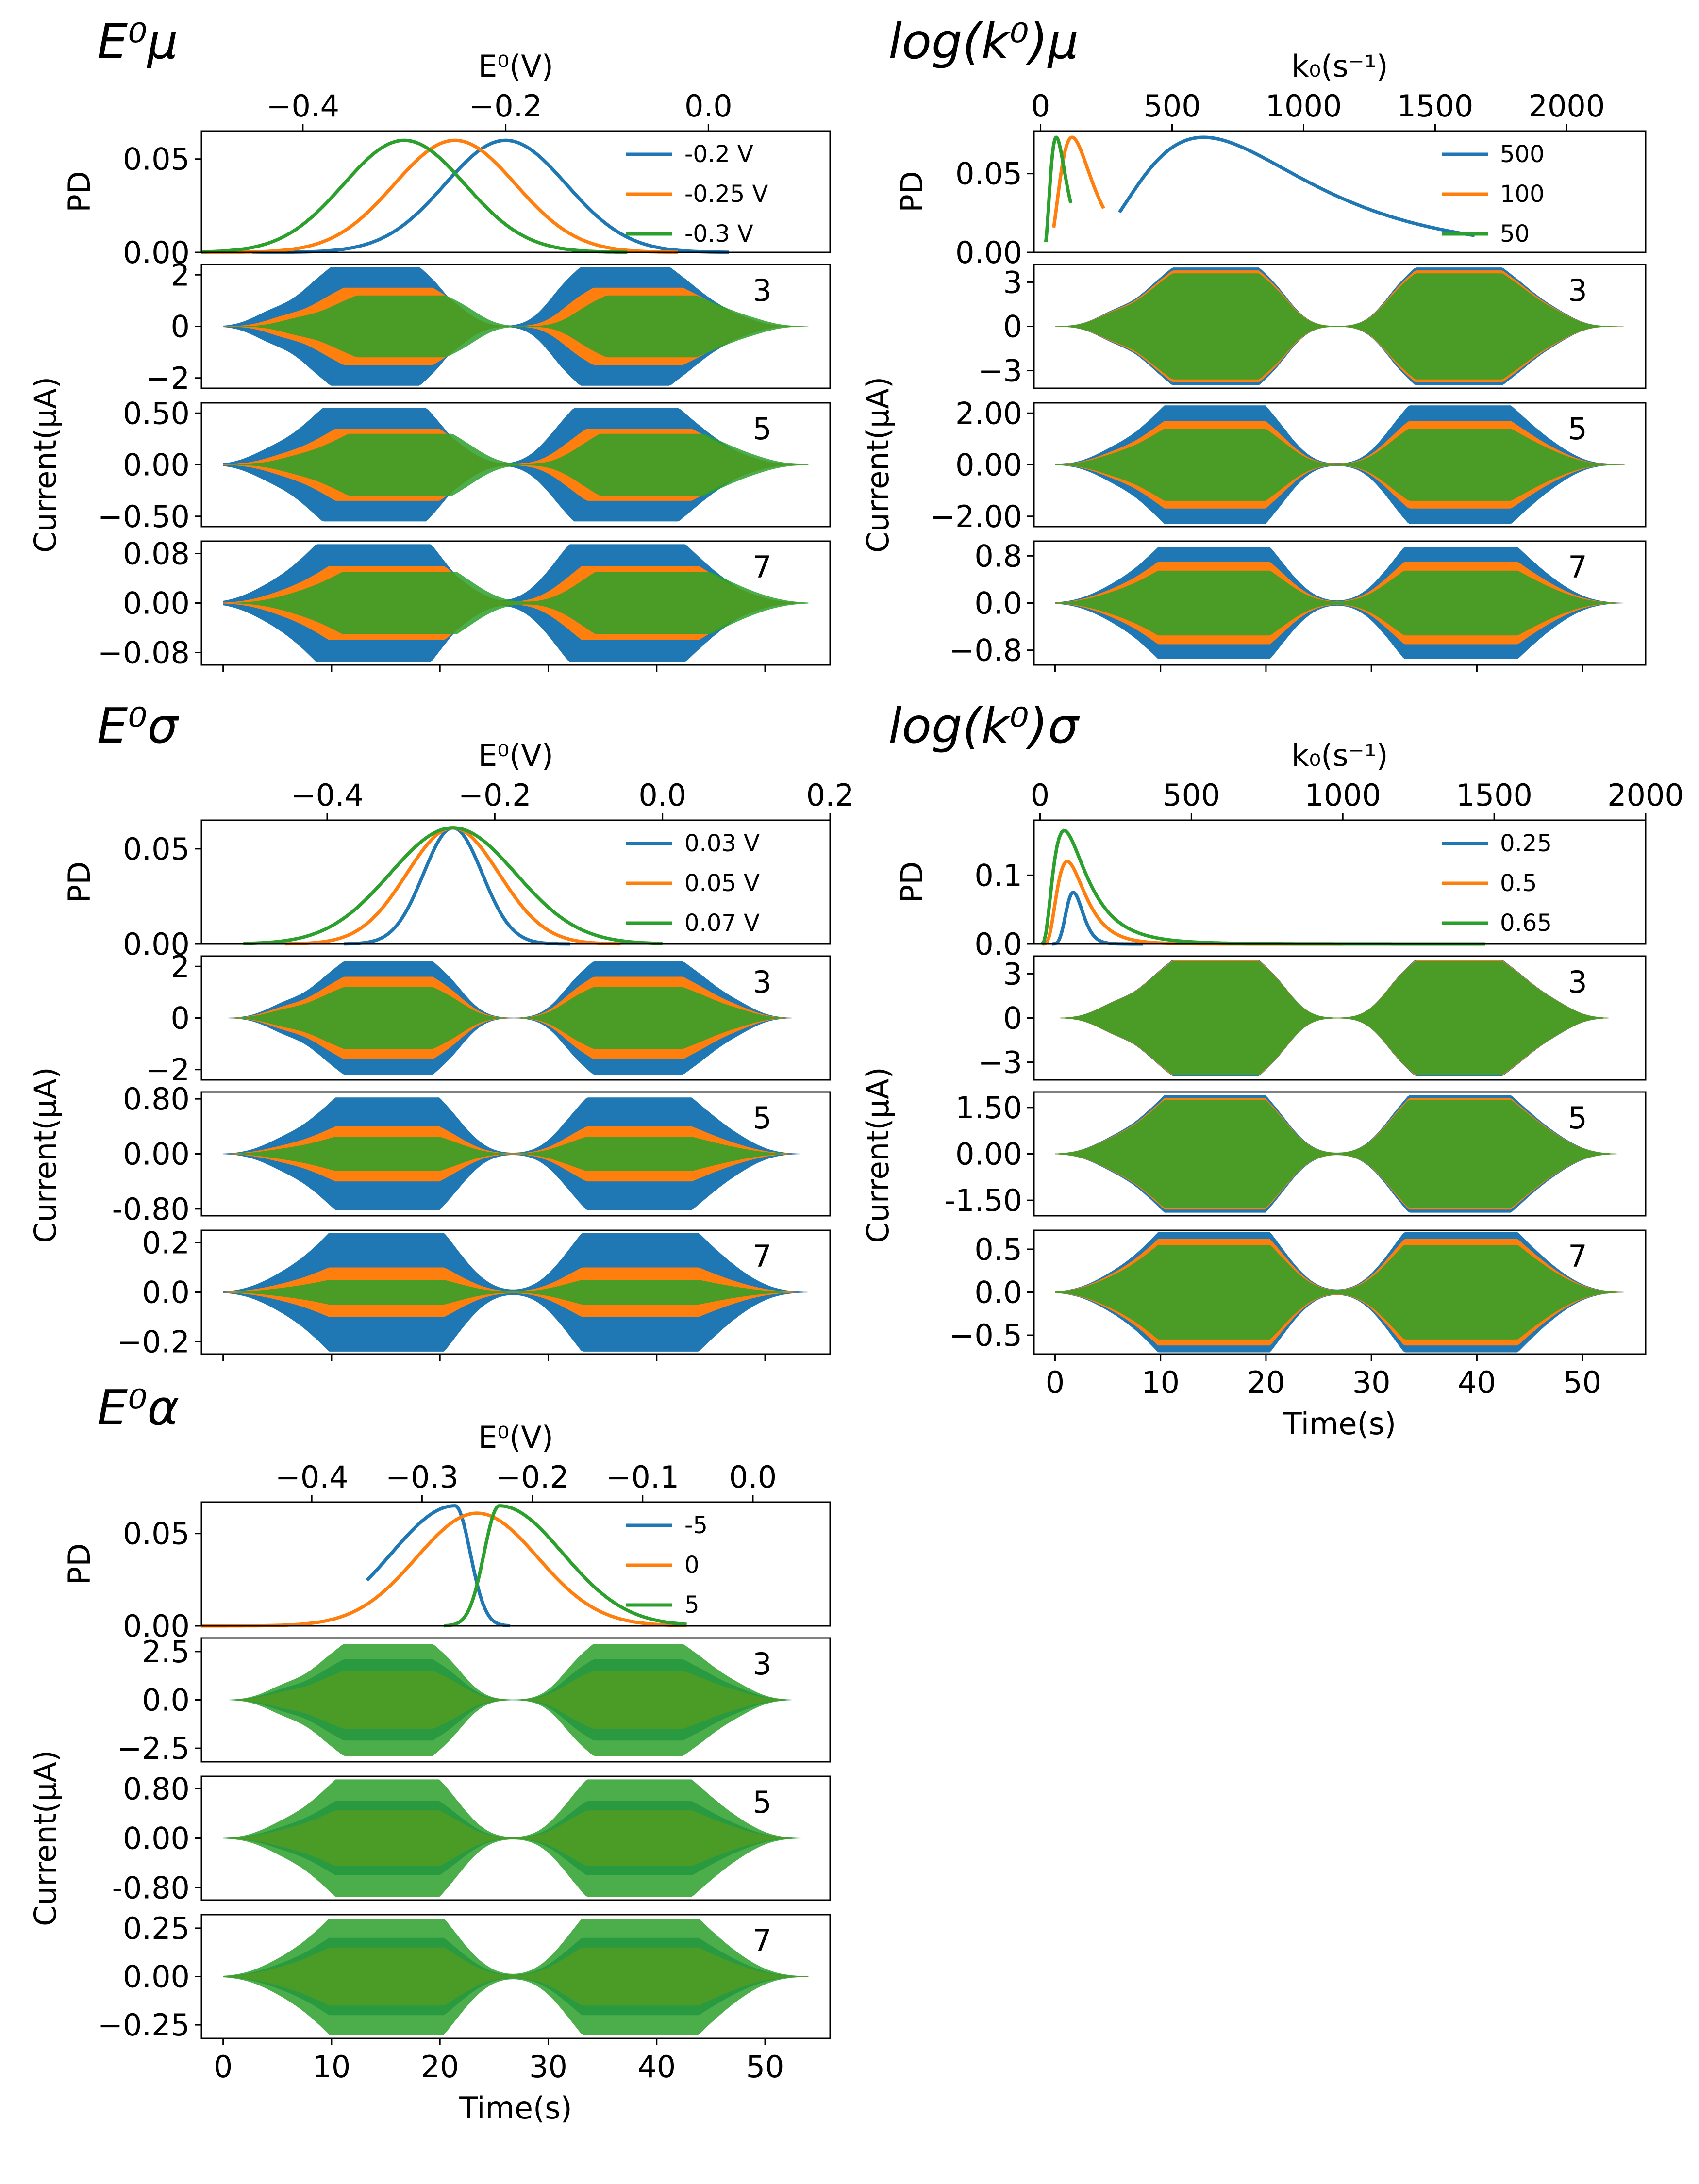 Image resolution: width=1699 pixels, height=2184 pixels. Describe the element at coordinates (998, 875) in the screenshot. I see `pd-ytick-label: 0.1` at that location.